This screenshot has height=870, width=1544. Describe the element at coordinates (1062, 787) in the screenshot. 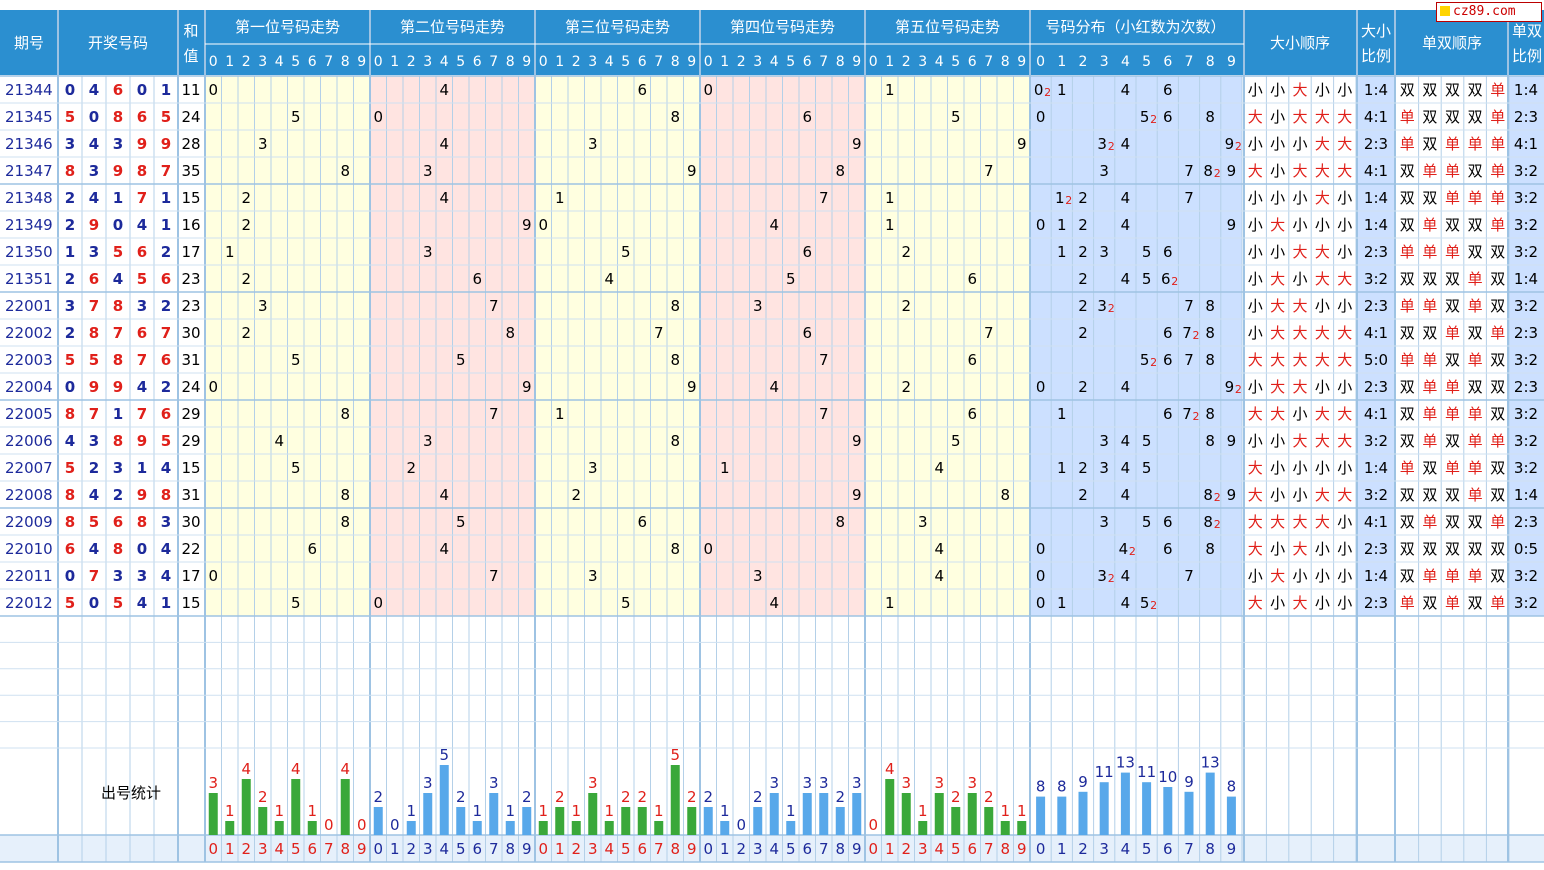

I see `count-label: 8` at that location.